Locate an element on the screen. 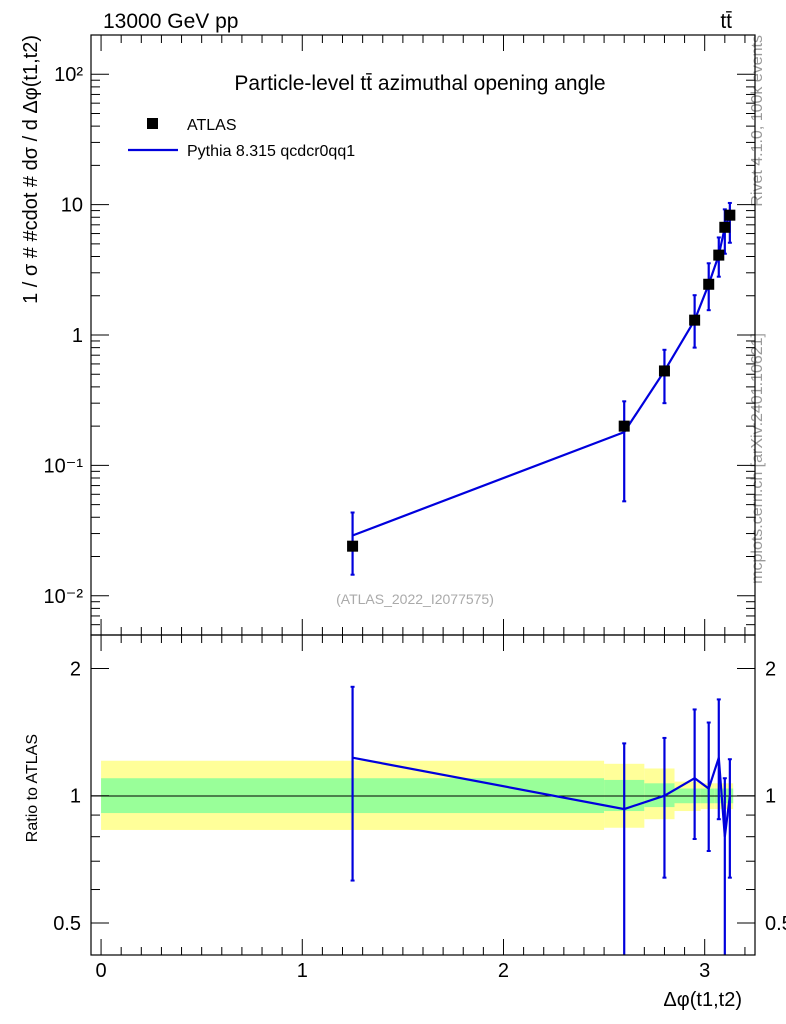  rivet-label: Rivet 4.1.0, 100k events is located at coordinates (757, 121).